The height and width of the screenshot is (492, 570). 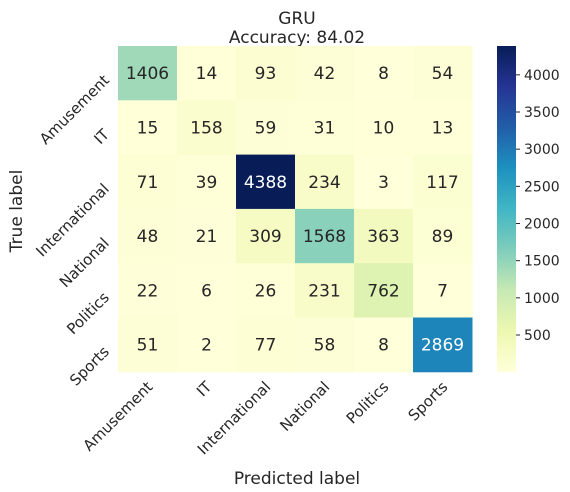 I want to click on cell-value-label: 89, so click(x=443, y=237).